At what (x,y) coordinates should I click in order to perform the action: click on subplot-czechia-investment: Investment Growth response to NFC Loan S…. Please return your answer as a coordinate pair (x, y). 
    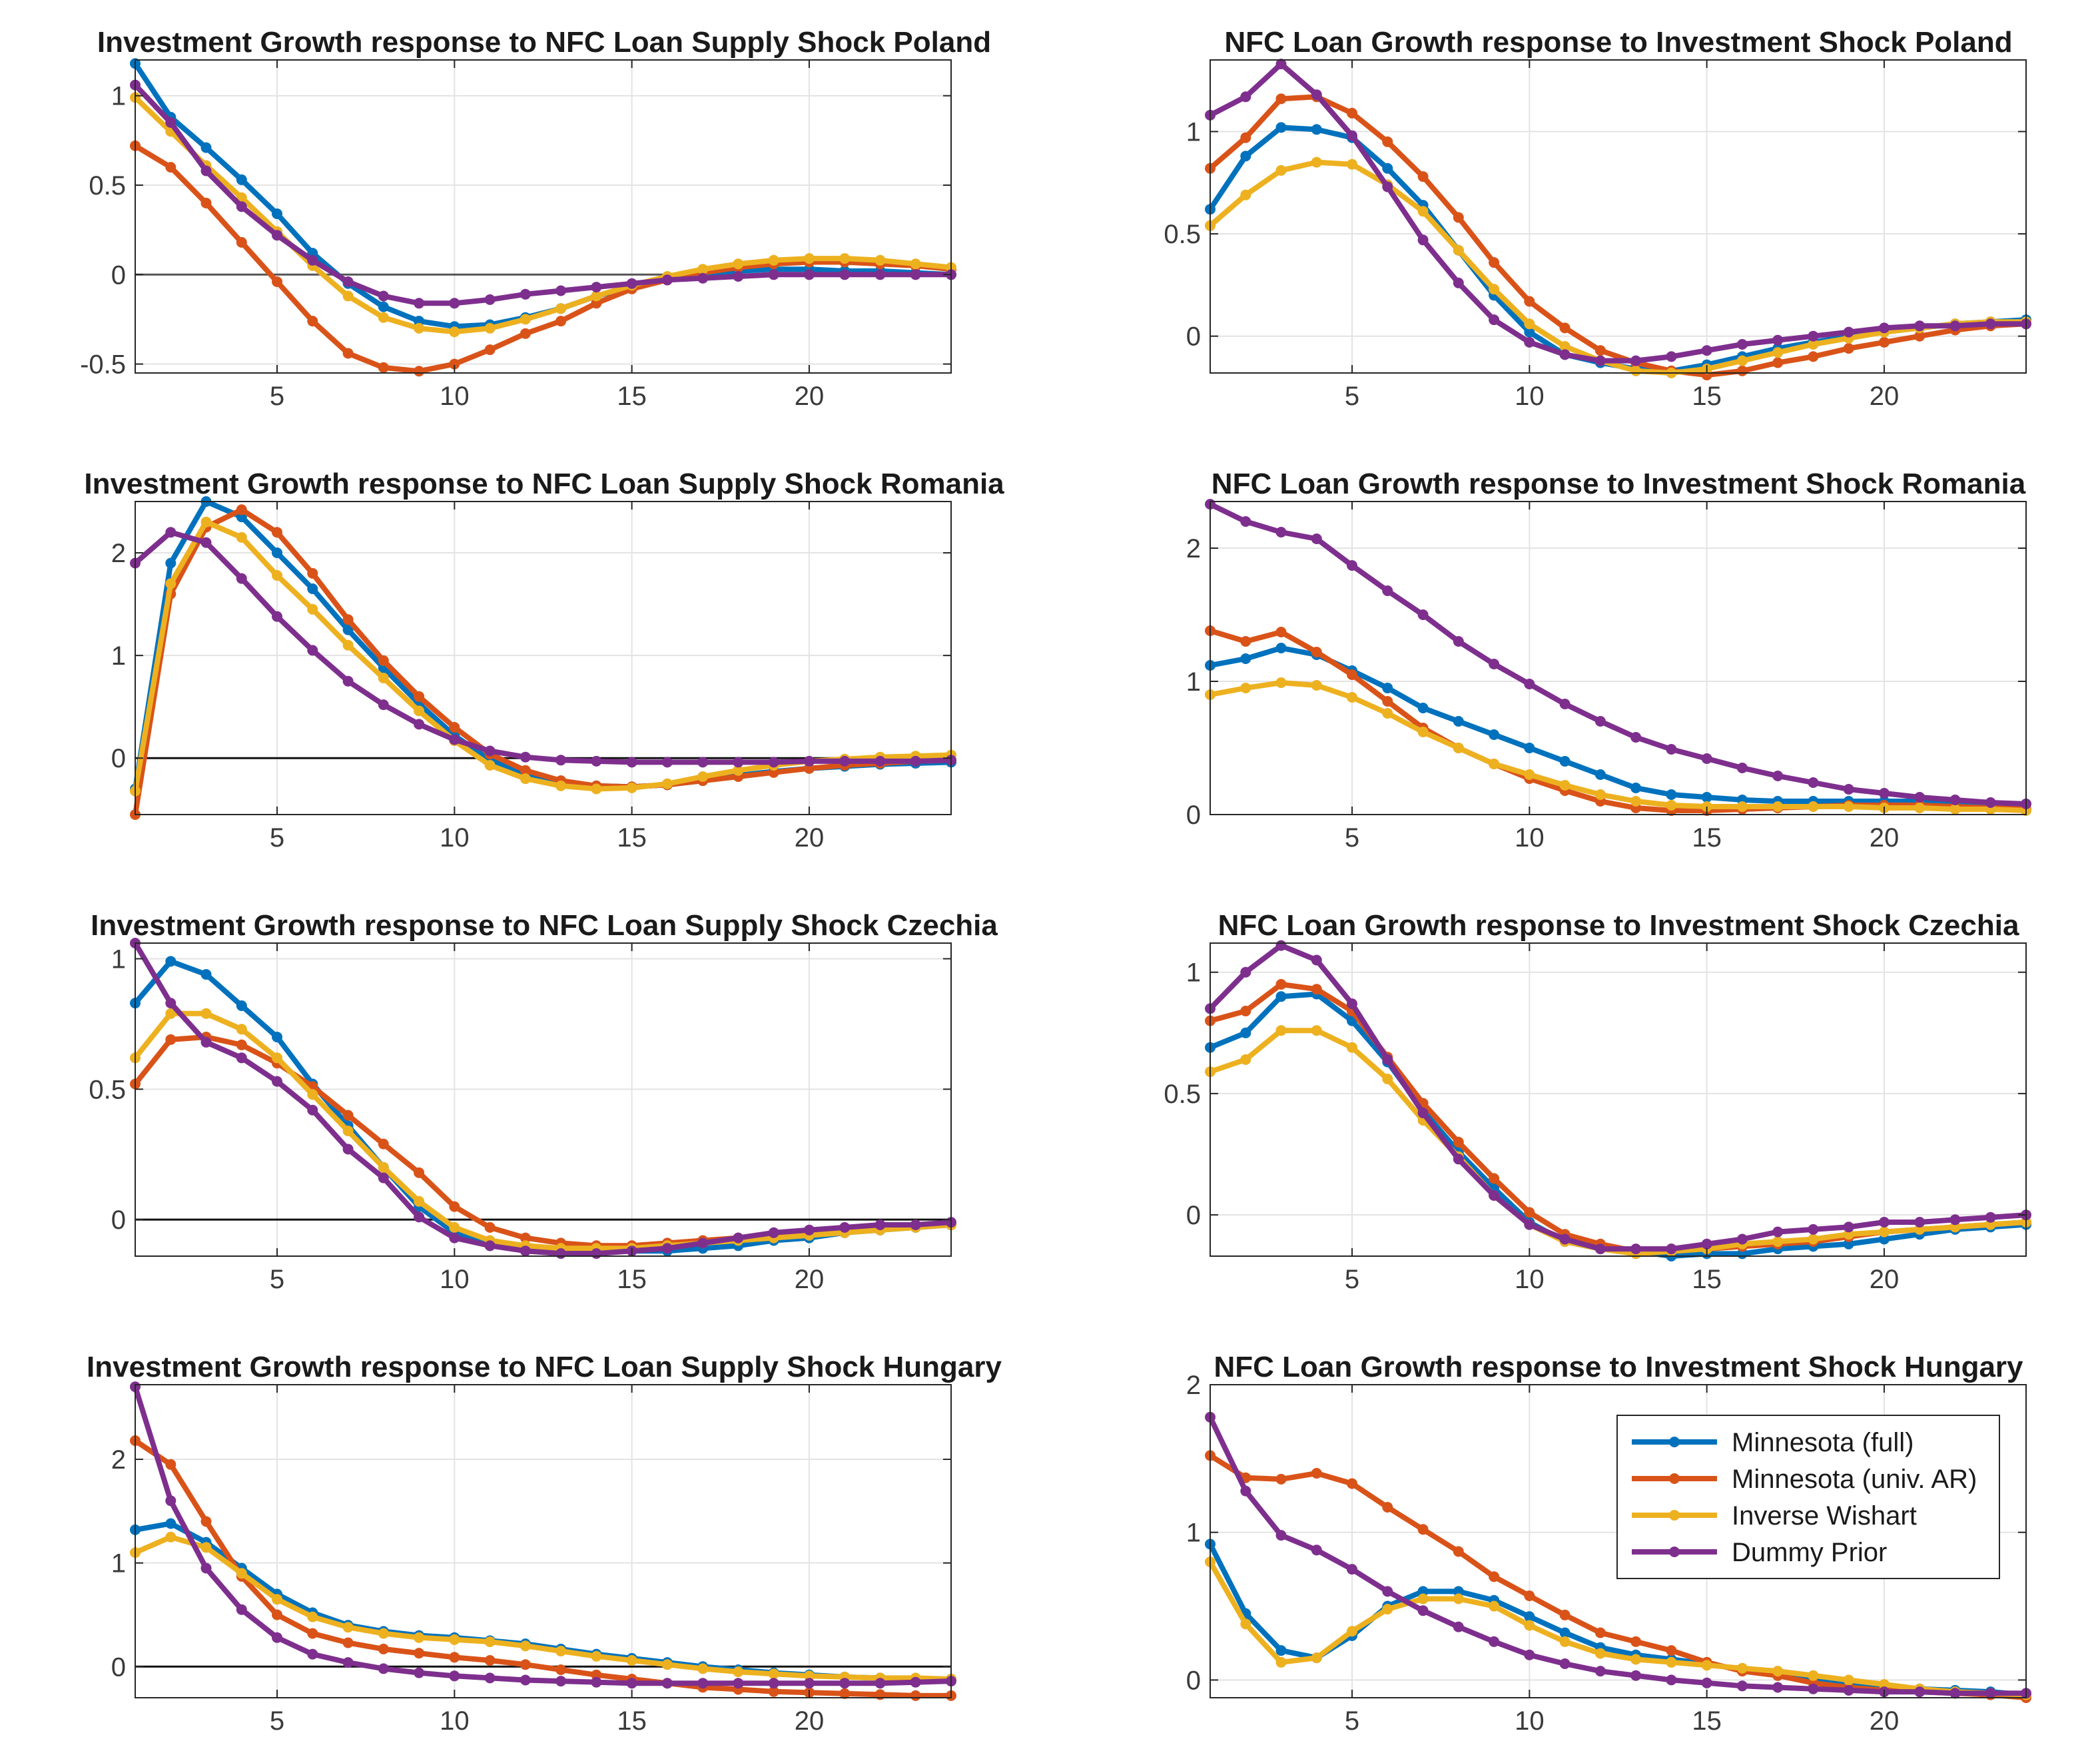
    Looking at the image, I should click on (543, 1101).